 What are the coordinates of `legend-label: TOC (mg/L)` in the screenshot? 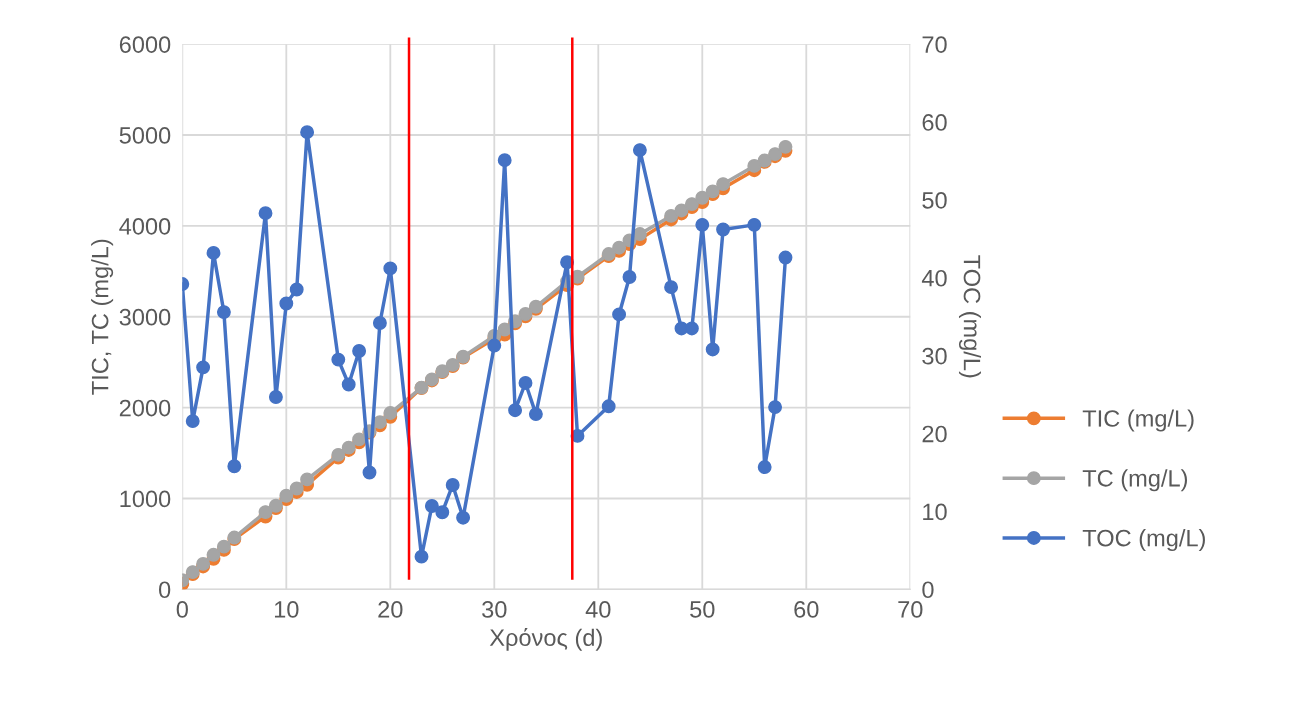 It's located at (1143, 540).